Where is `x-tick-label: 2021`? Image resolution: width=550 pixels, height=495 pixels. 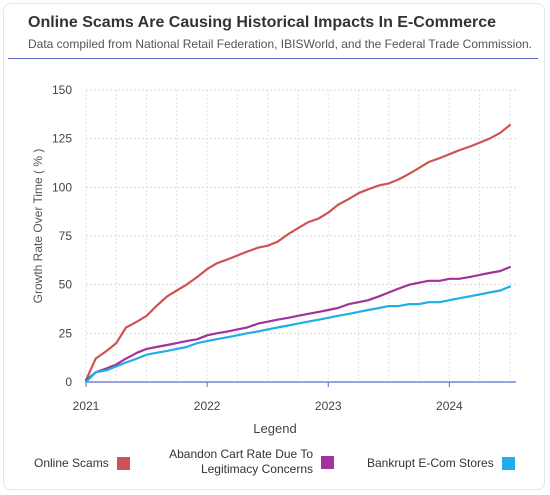 x-tick-label: 2021 is located at coordinates (86, 406).